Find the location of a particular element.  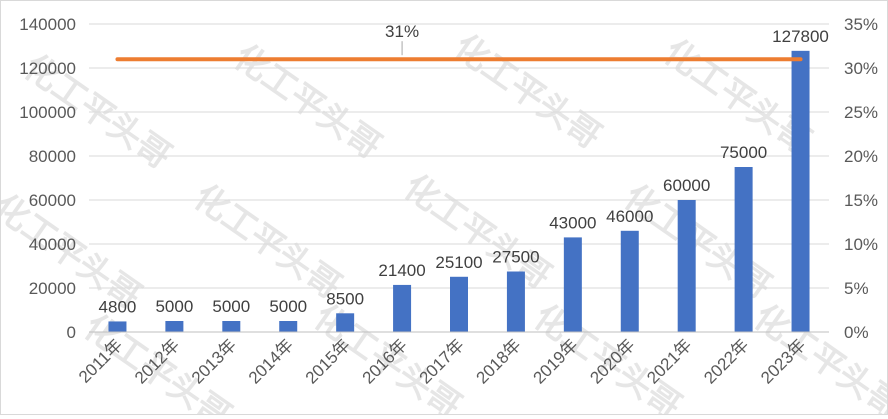

bar-data-label: 4800 is located at coordinates (118, 306).